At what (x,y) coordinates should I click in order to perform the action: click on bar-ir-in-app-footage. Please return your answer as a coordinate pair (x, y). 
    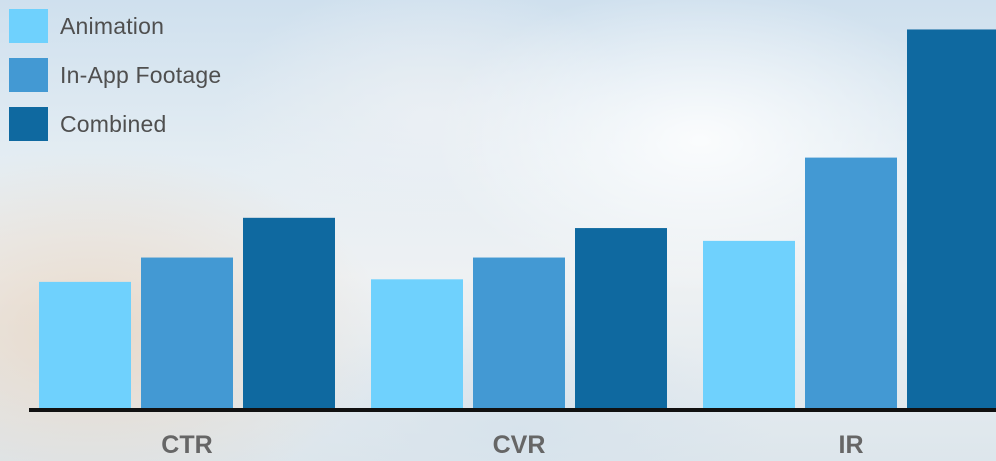
    Looking at the image, I should click on (851, 283).